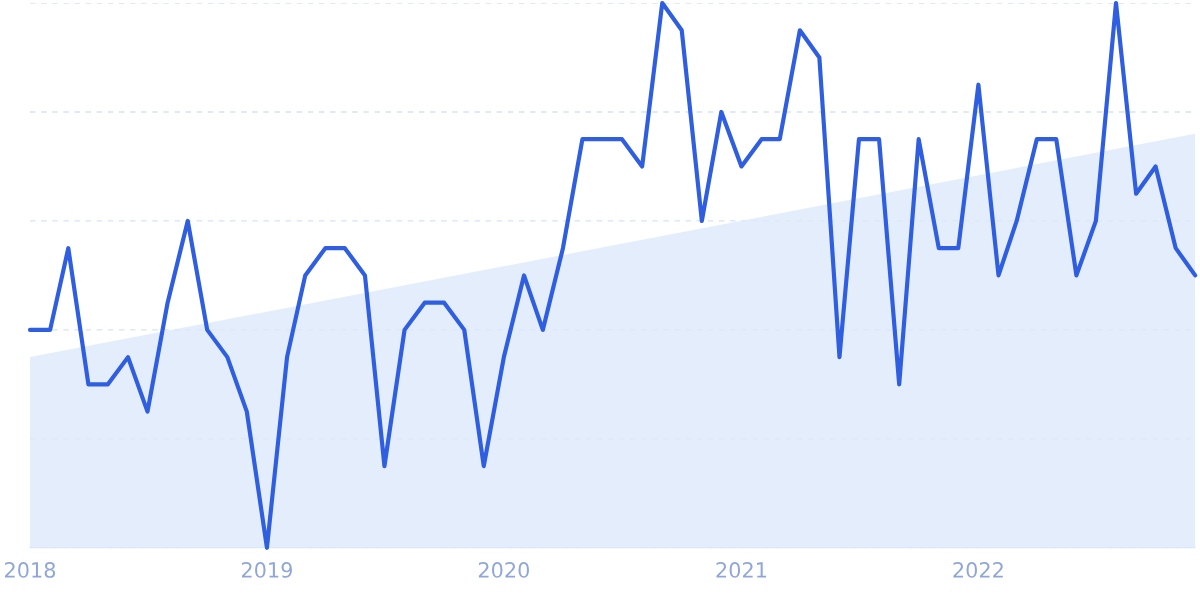  Describe the element at coordinates (978, 570) in the screenshot. I see `x-tick-label: 2022` at that location.